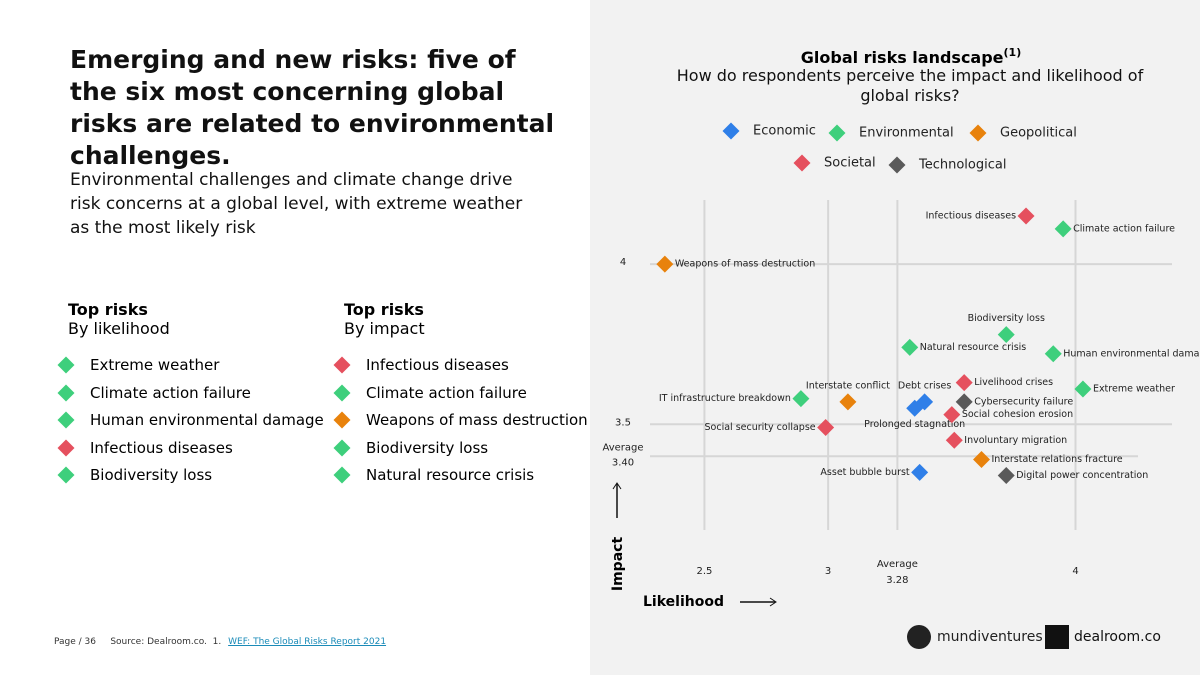 This screenshot has height=675, width=1200. Describe the element at coordinates (704, 571) in the screenshot. I see `x-tick-label: 2.5` at that location.